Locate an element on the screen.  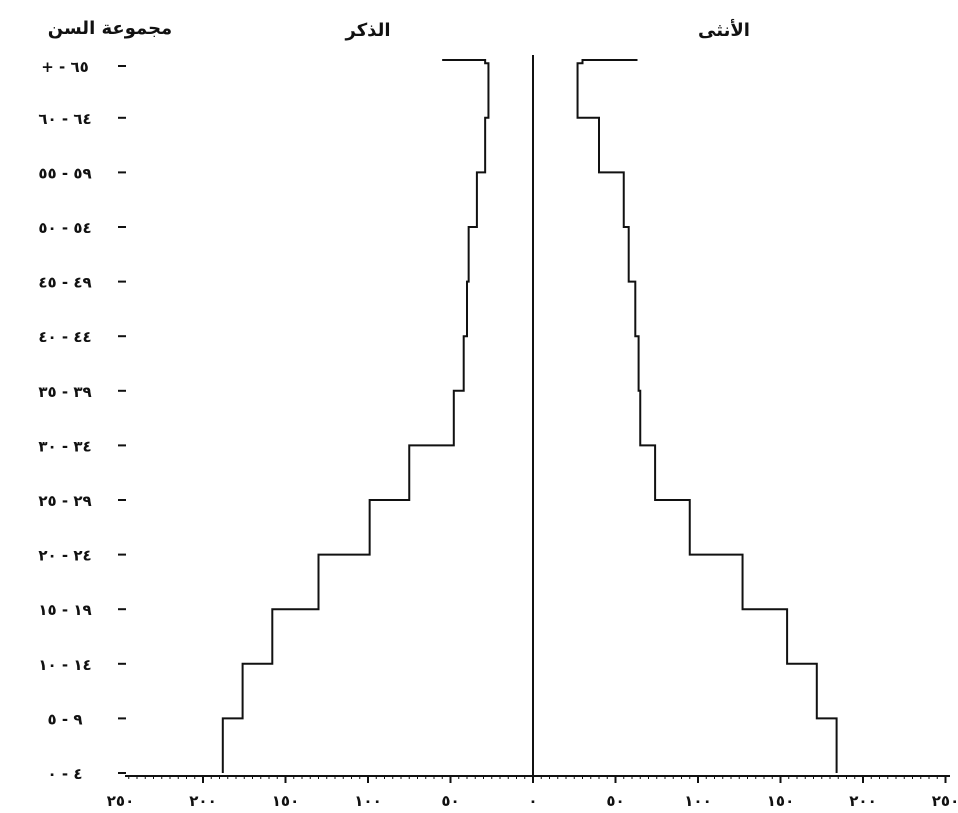
y-tick-label: ٣٩ - ٣٥ is located at coordinates (64, 392).